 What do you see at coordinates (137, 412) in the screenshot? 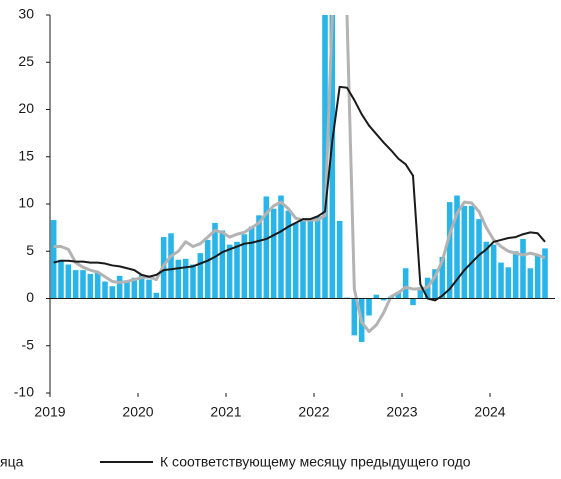
I see `x-tick-label: 2020` at bounding box center [137, 412].